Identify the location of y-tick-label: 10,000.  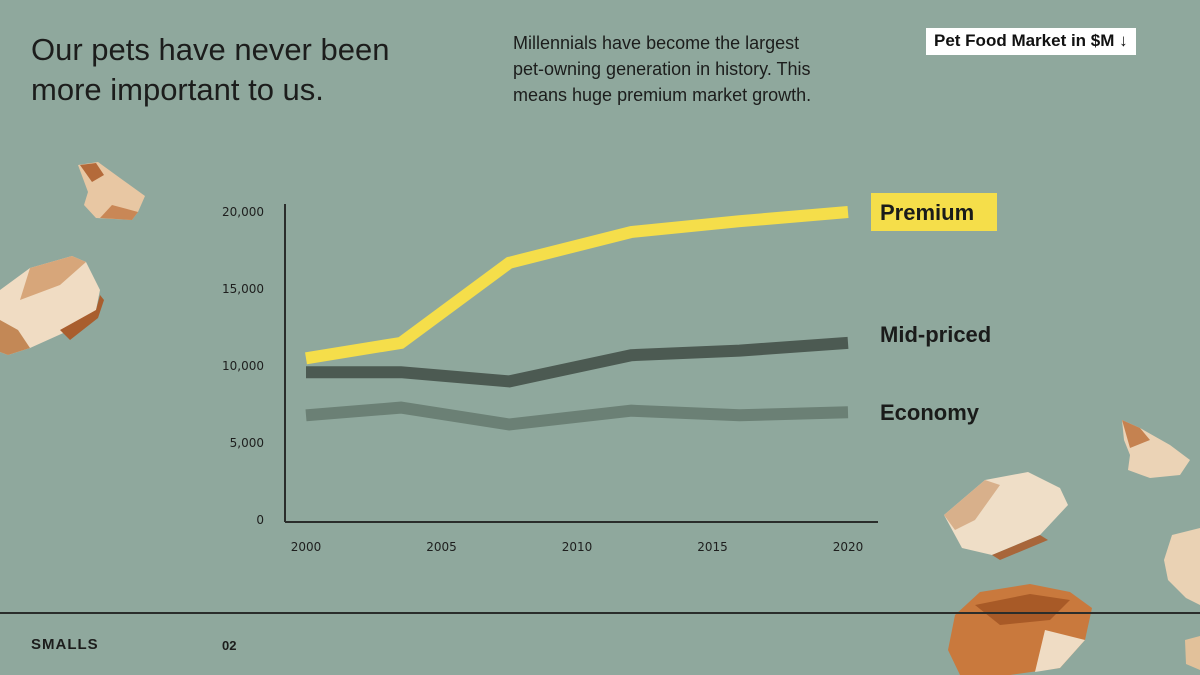
(243, 366).